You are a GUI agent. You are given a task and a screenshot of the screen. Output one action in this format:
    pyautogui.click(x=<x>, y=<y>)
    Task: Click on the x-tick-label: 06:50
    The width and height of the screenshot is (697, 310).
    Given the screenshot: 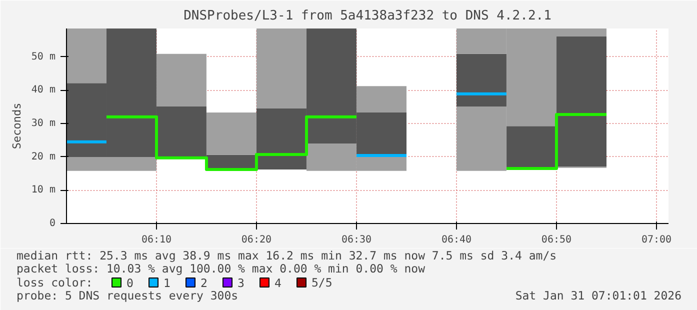 What is the action you would take?
    pyautogui.click(x=556, y=240)
    